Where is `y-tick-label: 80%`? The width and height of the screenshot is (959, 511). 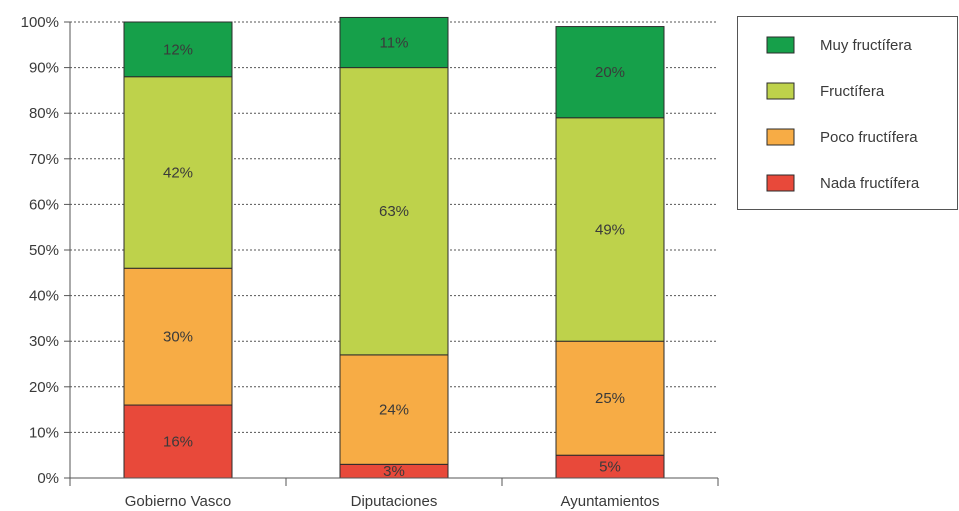 y-tick-label: 80% is located at coordinates (44, 113).